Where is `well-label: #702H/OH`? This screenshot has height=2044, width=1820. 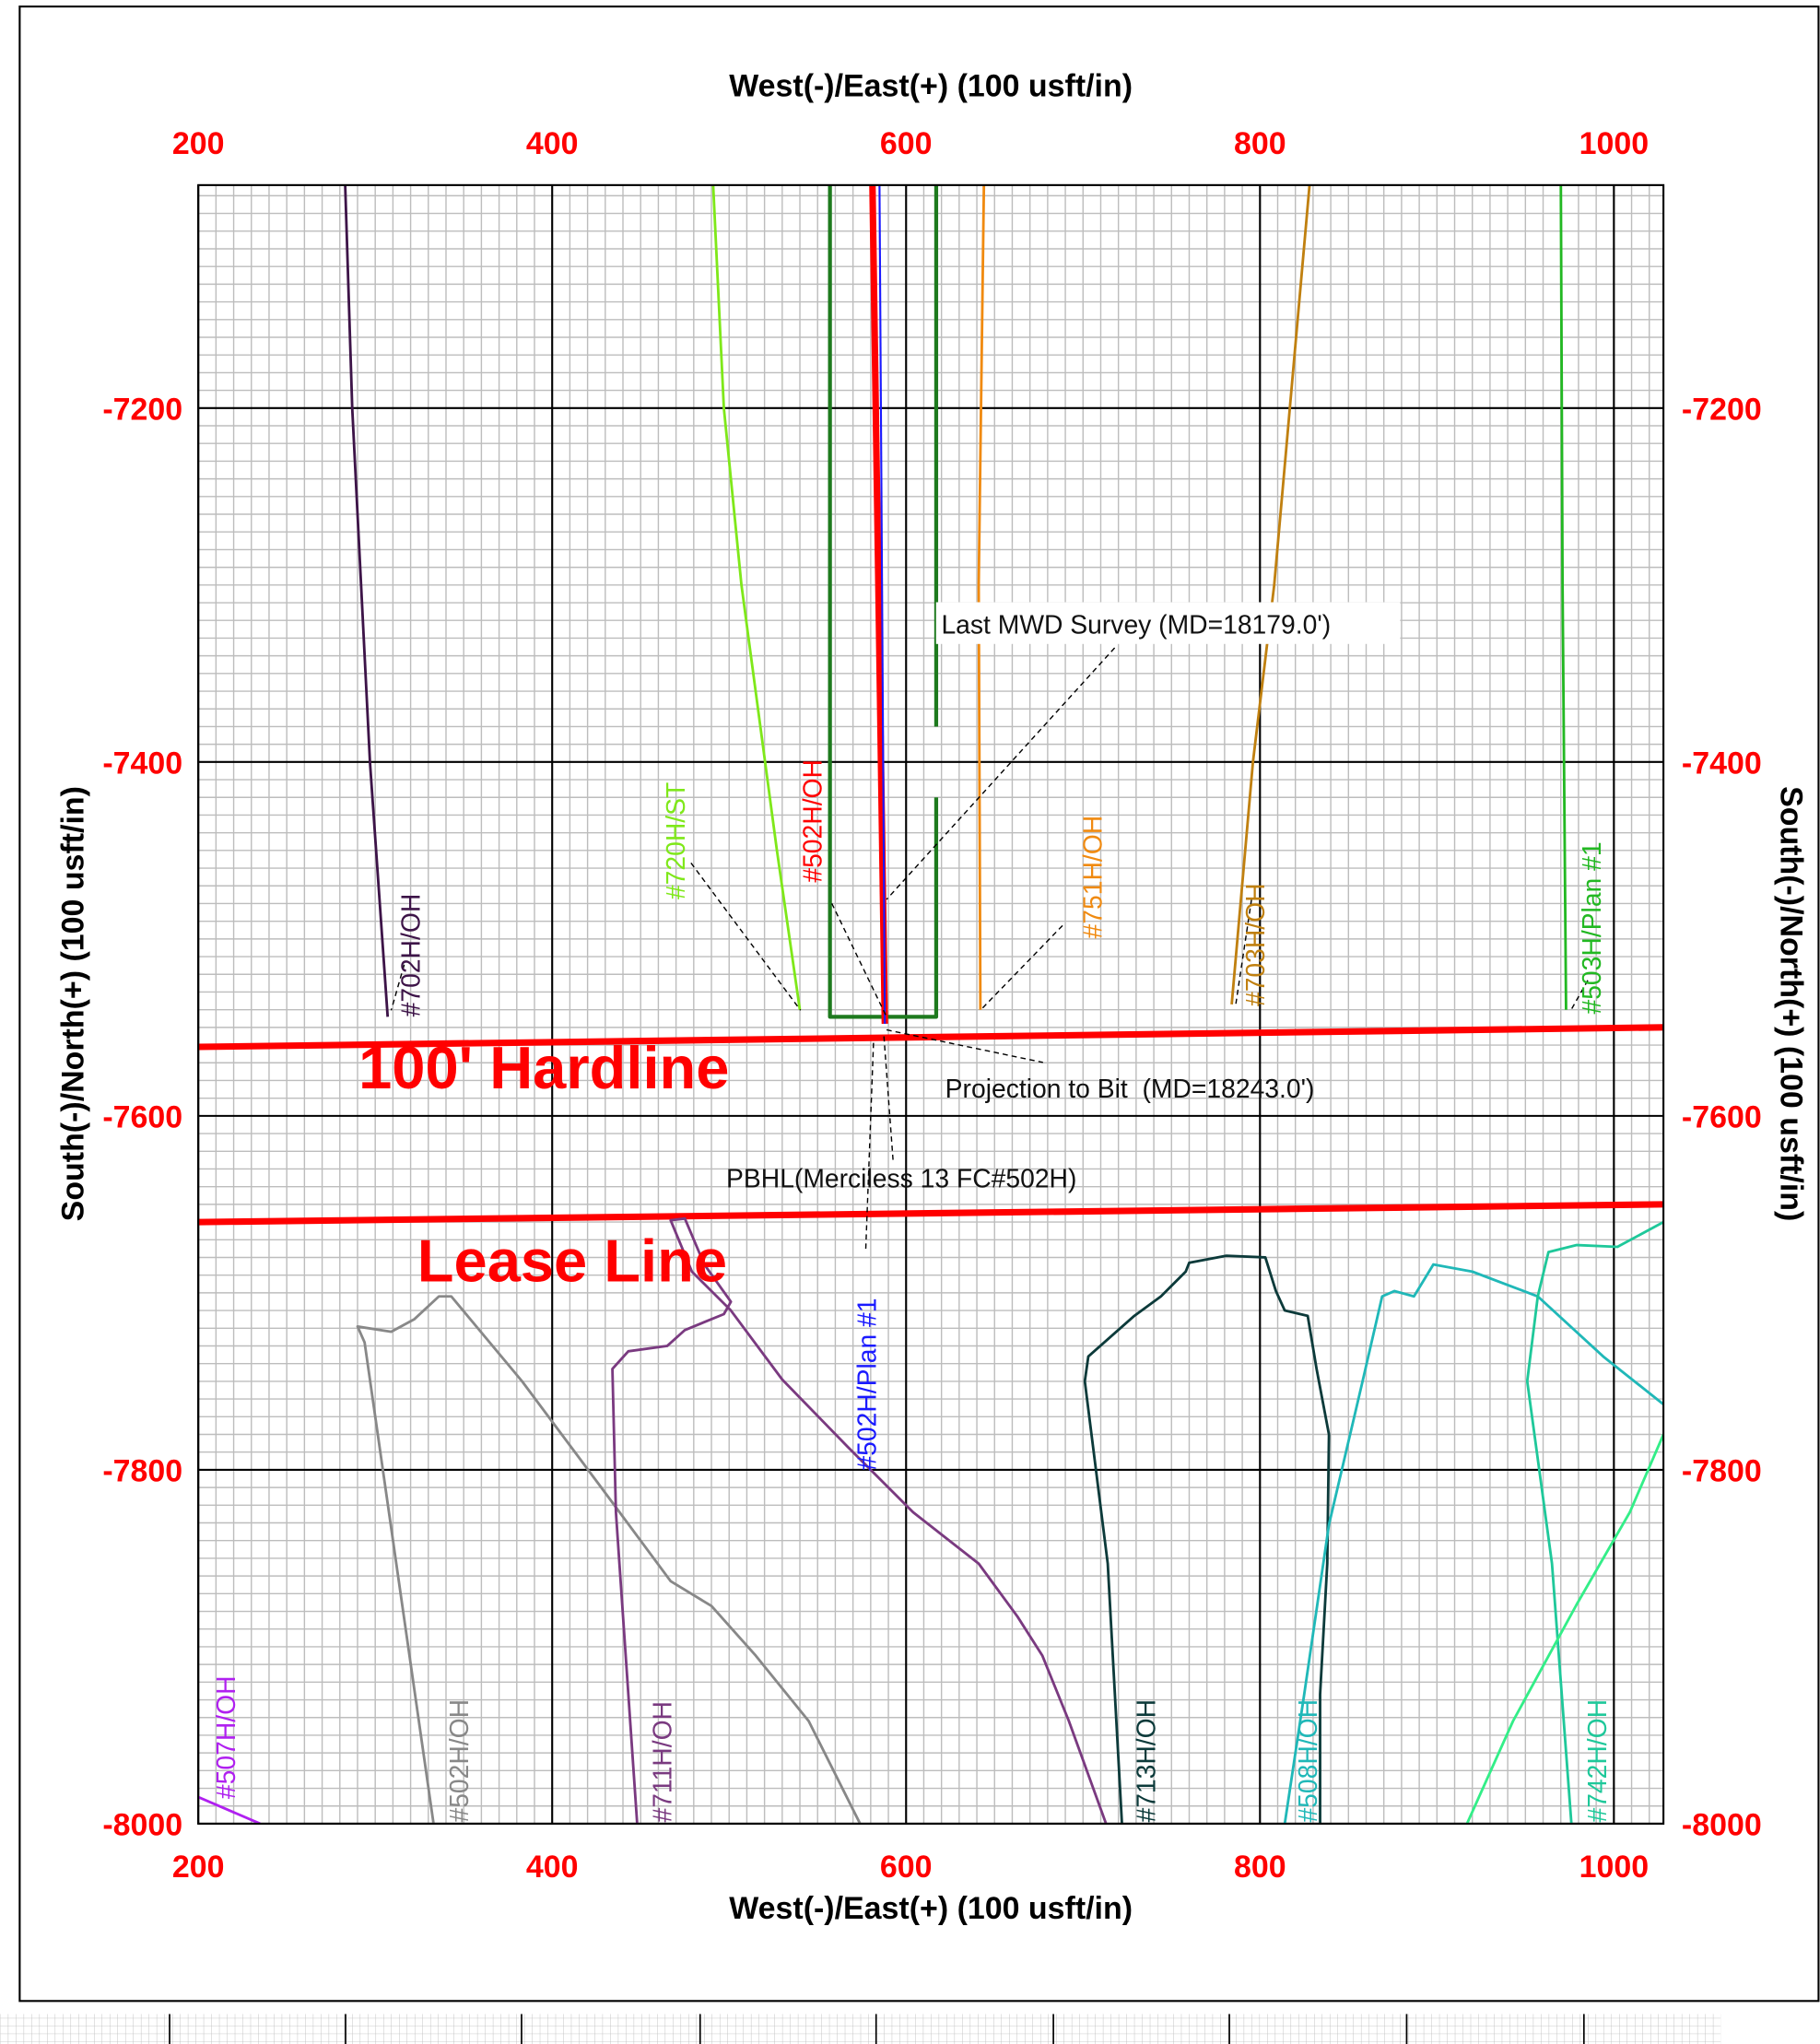
well-label: #702H/OH is located at coordinates (411, 955).